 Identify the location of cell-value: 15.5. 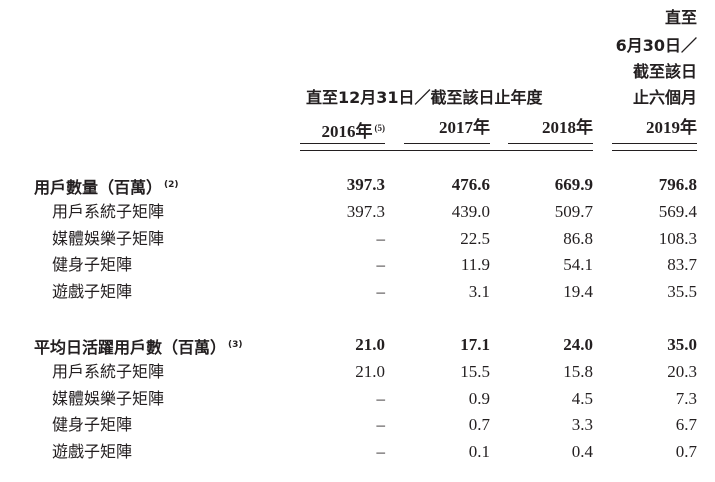
(475, 371).